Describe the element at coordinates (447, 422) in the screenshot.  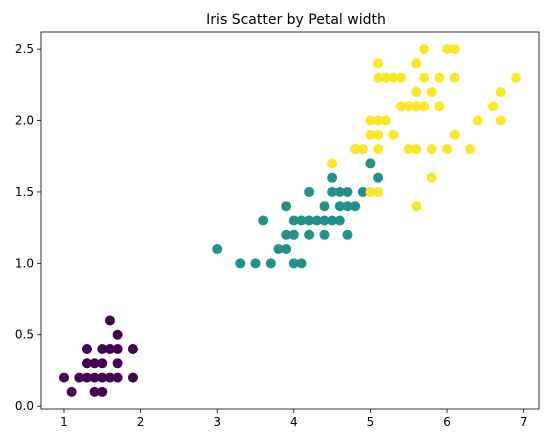
I see `x-tick-label: 6` at that location.